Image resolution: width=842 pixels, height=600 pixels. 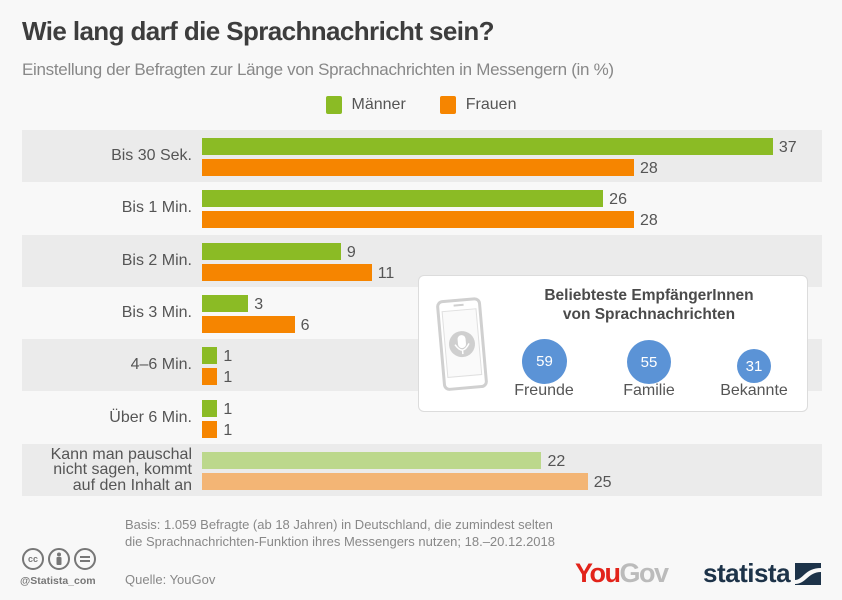 What do you see at coordinates (33, 559) in the screenshot?
I see `cc-icon: cc` at bounding box center [33, 559].